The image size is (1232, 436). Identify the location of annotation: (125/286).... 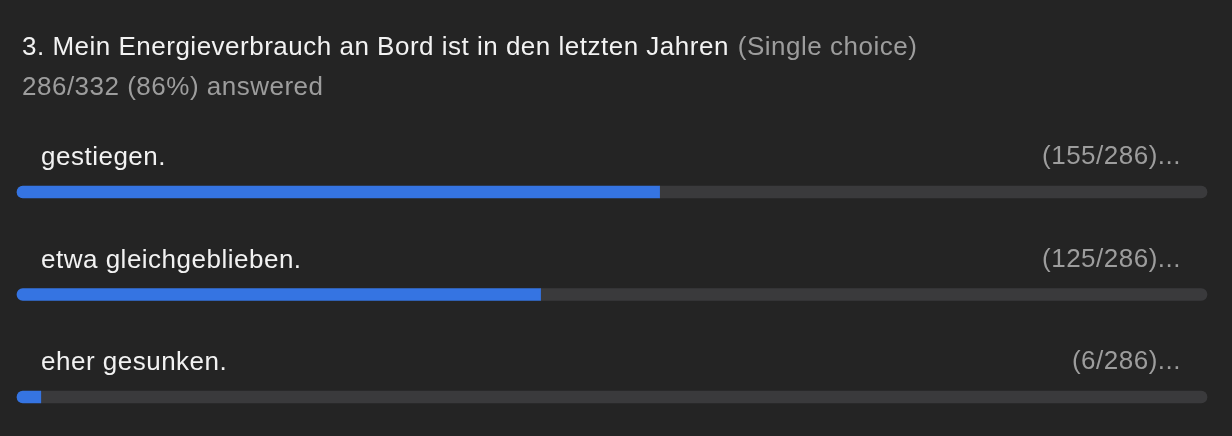
(1111, 257).